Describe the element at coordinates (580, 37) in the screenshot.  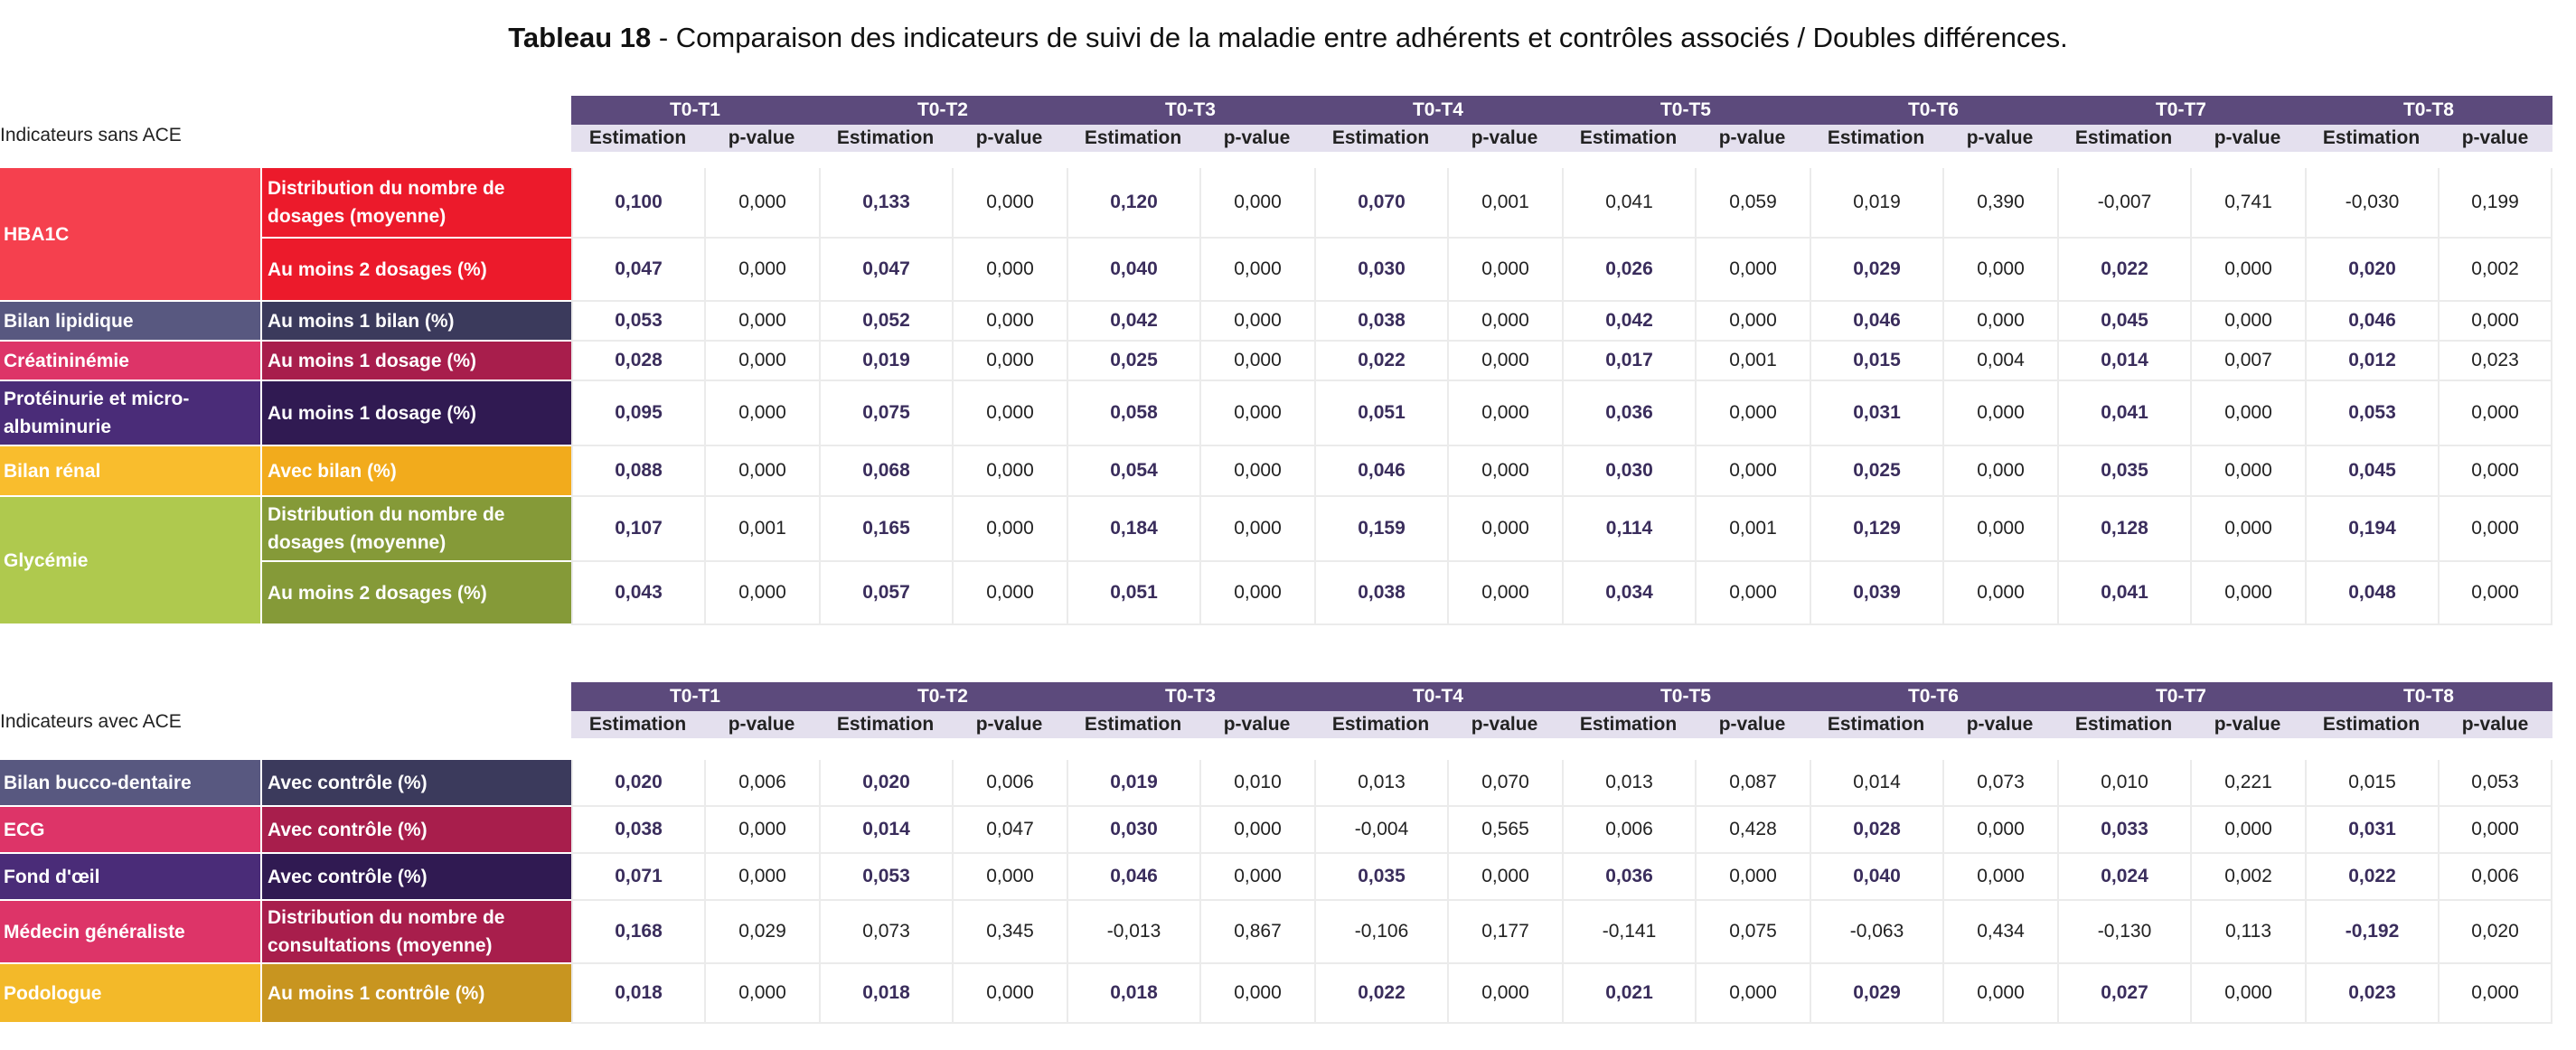
I see `table-number: Tableau 18` at that location.